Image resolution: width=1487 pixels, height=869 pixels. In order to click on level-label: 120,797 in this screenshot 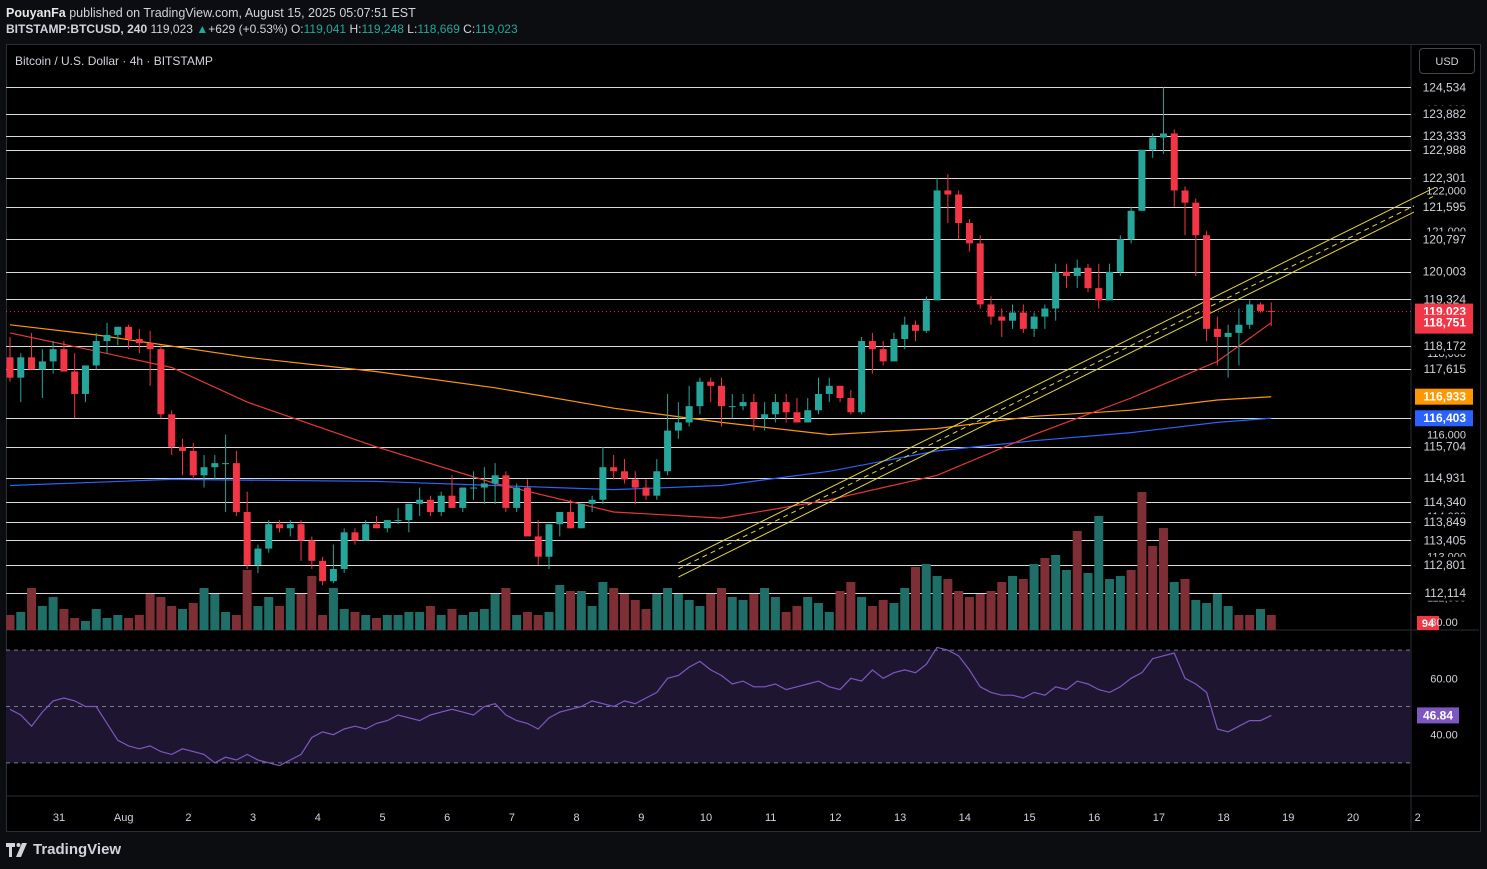, I will do `click(1445, 239)`.